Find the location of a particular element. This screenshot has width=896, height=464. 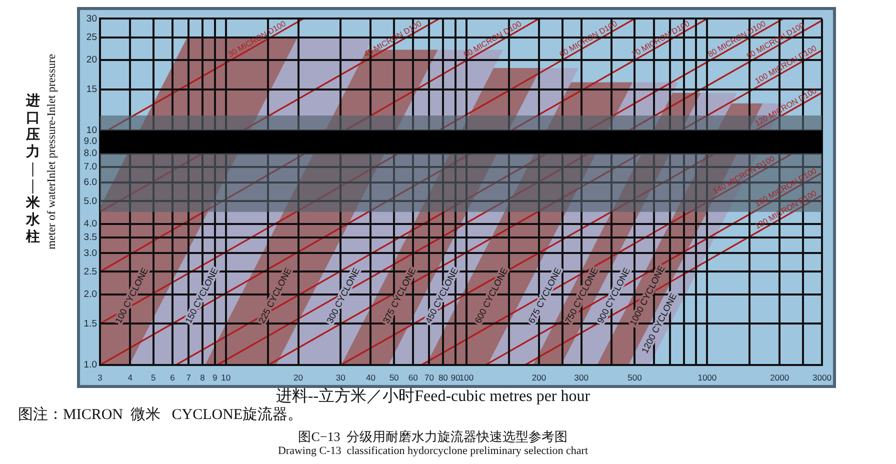

x-tick-label: 10 is located at coordinates (226, 377).